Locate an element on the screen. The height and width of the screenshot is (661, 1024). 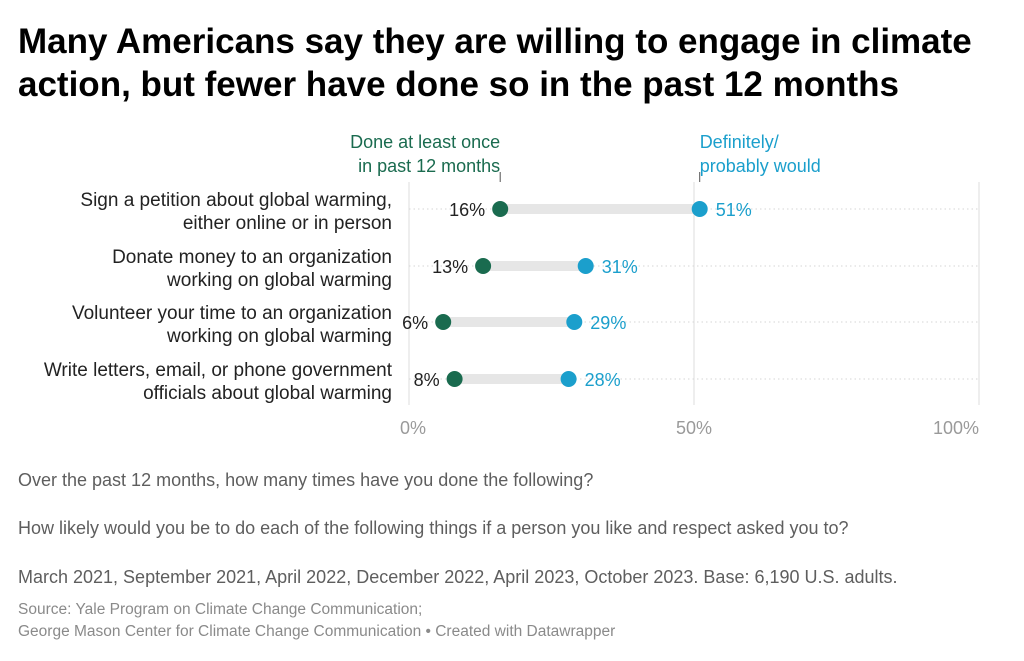
x-tick-label-1: 50% is located at coordinates (694, 428).